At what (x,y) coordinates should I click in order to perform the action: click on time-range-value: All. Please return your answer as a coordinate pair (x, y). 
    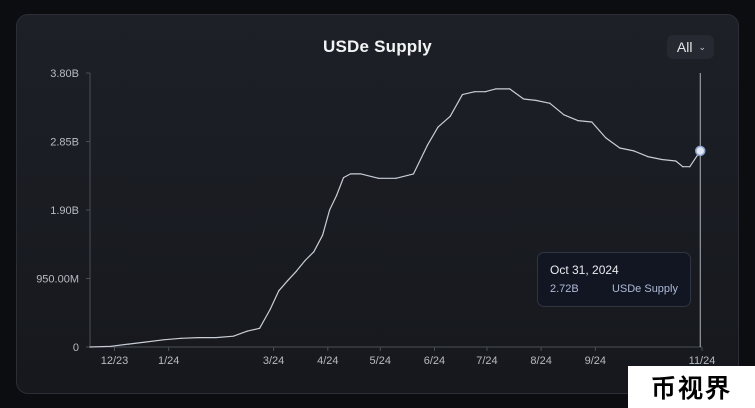
    Looking at the image, I should click on (684, 47).